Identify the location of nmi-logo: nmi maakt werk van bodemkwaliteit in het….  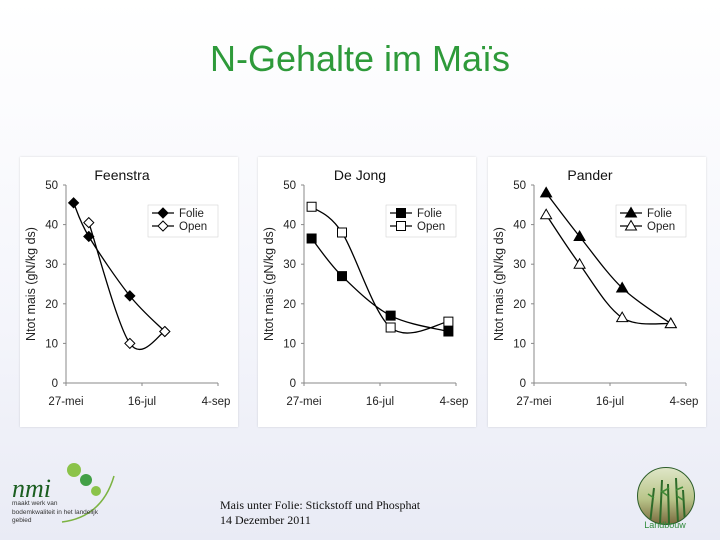
(65, 497).